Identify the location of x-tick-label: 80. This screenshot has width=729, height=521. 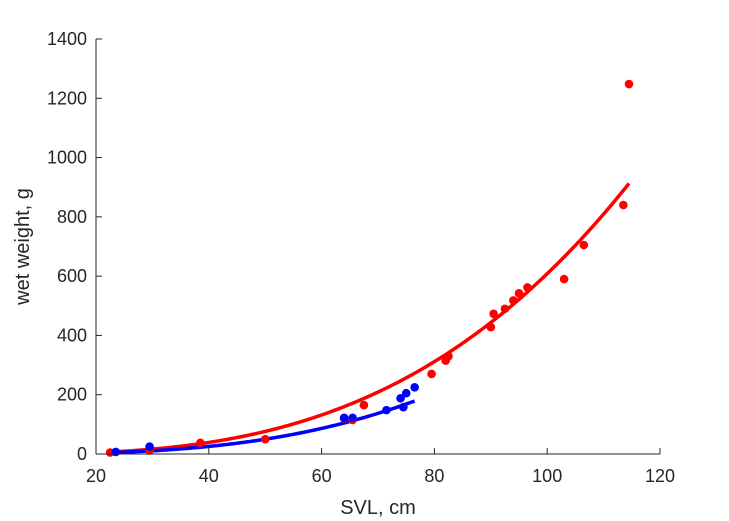
(434, 476).